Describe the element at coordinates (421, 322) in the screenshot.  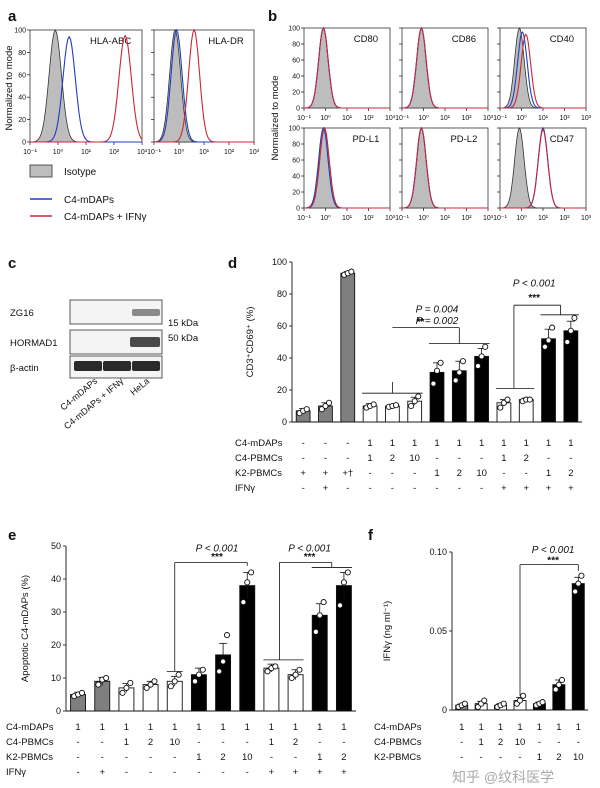
I see `significance-stars: **` at that location.